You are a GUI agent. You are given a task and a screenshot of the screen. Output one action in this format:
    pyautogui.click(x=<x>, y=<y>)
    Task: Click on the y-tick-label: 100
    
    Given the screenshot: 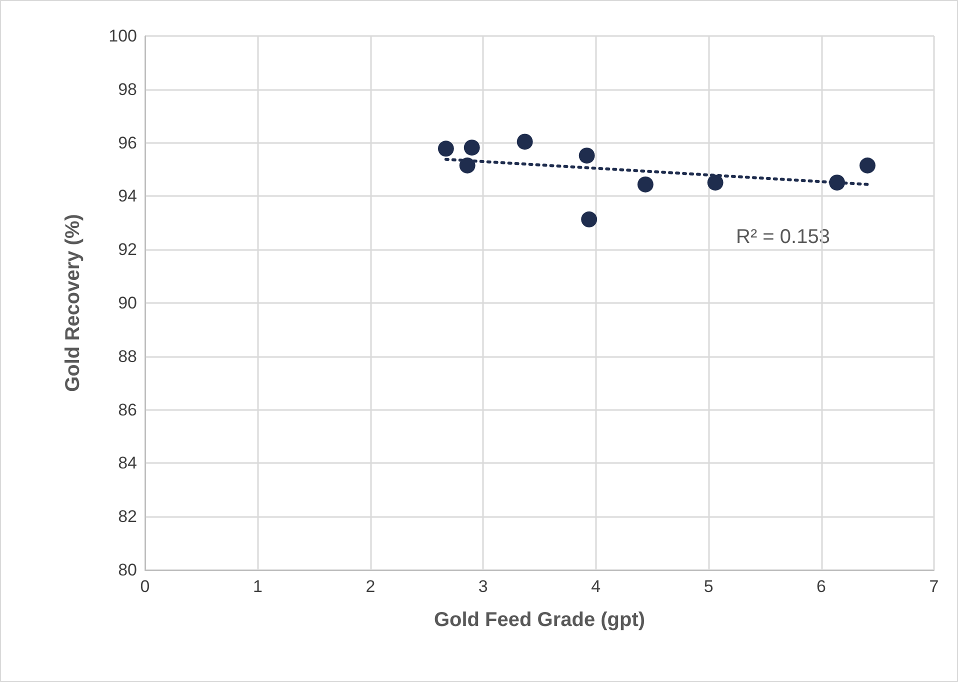 What is the action you would take?
    pyautogui.click(x=122, y=36)
    